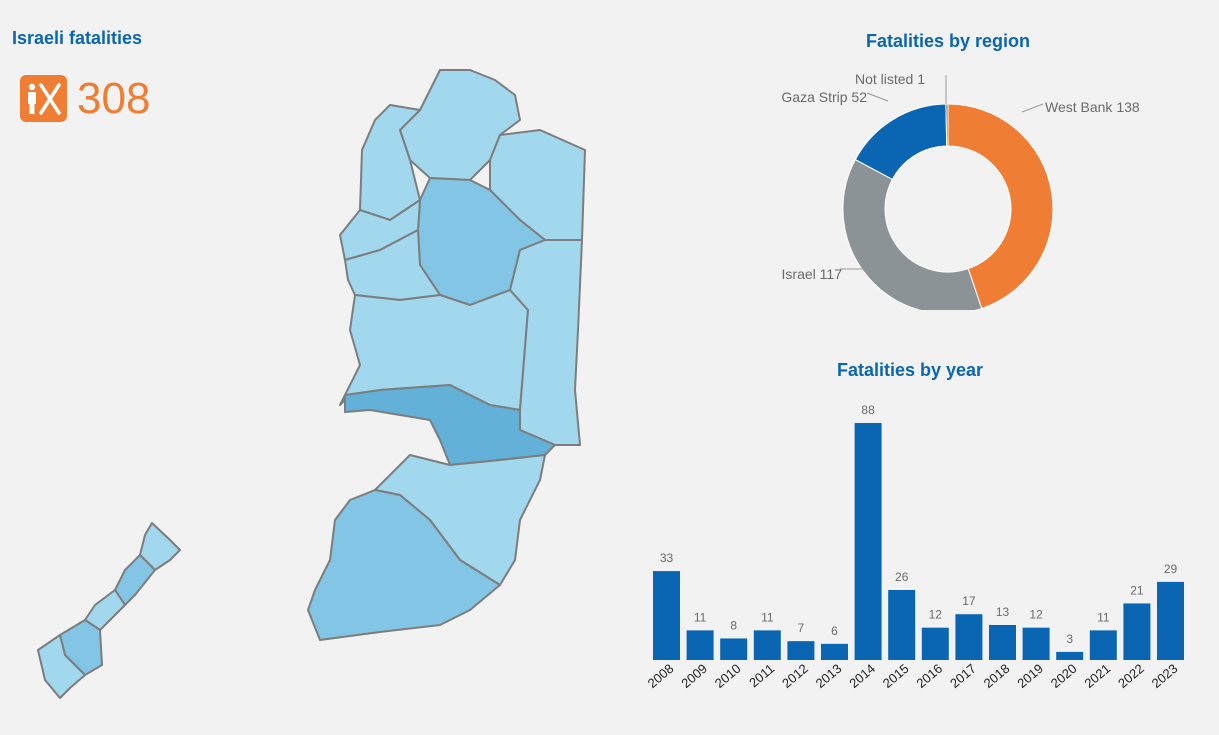  Describe the element at coordinates (728, 676) in the screenshot. I see `bar-category-2010: 2010` at that location.